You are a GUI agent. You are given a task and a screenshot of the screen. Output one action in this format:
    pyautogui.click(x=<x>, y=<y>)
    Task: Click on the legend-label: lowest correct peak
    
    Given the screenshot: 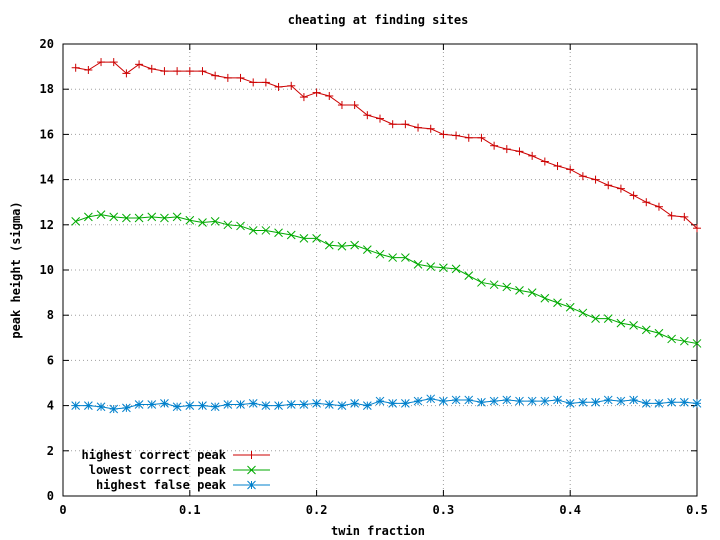 What is the action you would take?
    pyautogui.click(x=158, y=470)
    